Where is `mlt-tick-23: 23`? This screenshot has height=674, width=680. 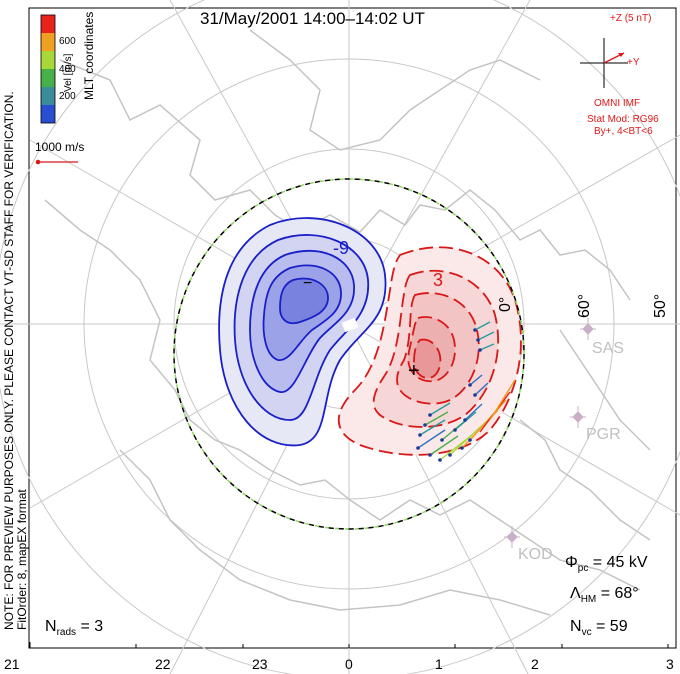
mlt-tick-23: 23 is located at coordinates (260, 664).